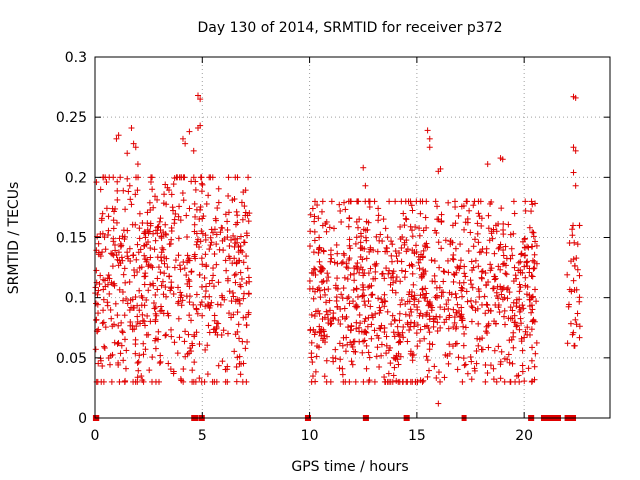  What do you see at coordinates (71, 118) in the screenshot?
I see `y-tick-label: 0.25` at bounding box center [71, 118].